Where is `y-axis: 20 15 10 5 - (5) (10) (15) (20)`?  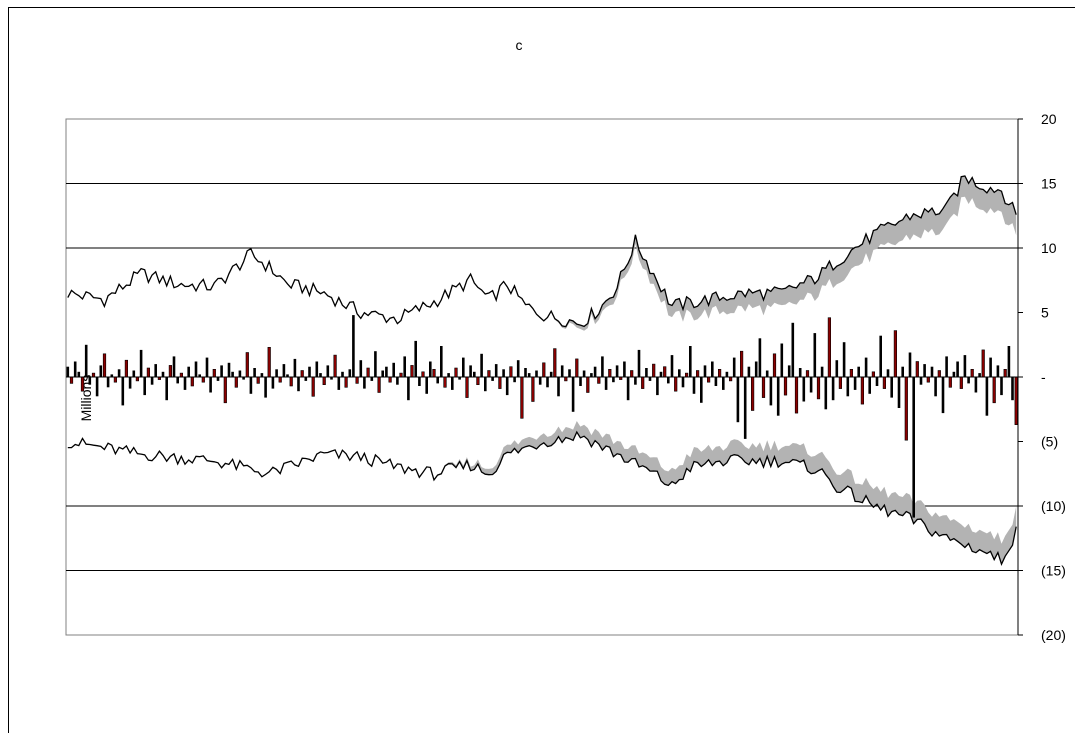
y-axis: 20 15 10 5 - (5) (10) (15) (20) is located at coordinates (1041, 377).